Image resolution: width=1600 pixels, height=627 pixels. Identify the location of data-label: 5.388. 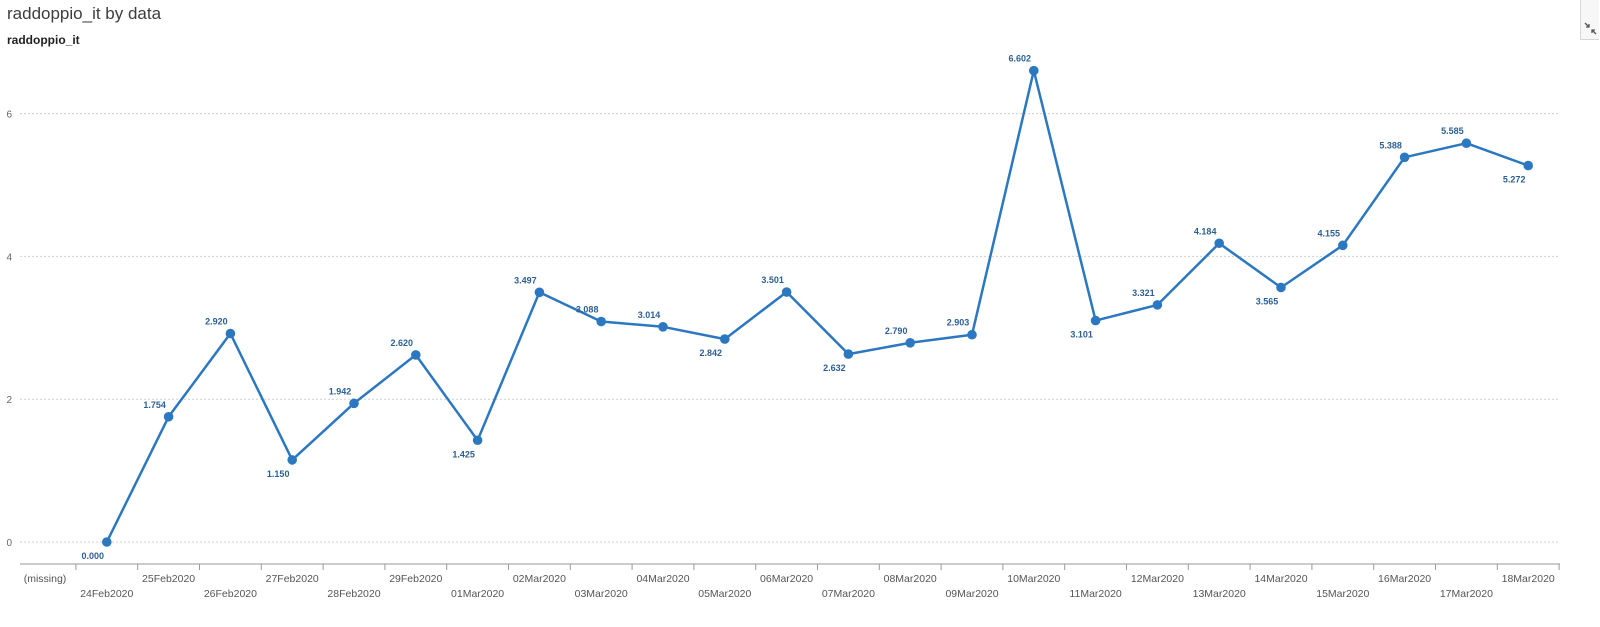
(1390, 145).